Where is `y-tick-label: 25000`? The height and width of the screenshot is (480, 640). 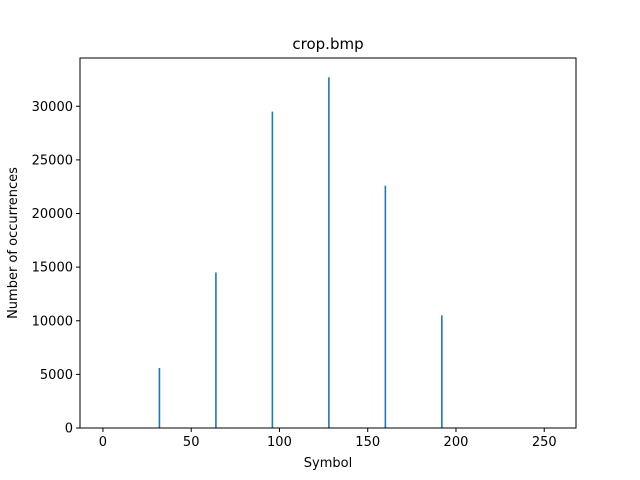 y-tick-label: 25000 is located at coordinates (52, 160).